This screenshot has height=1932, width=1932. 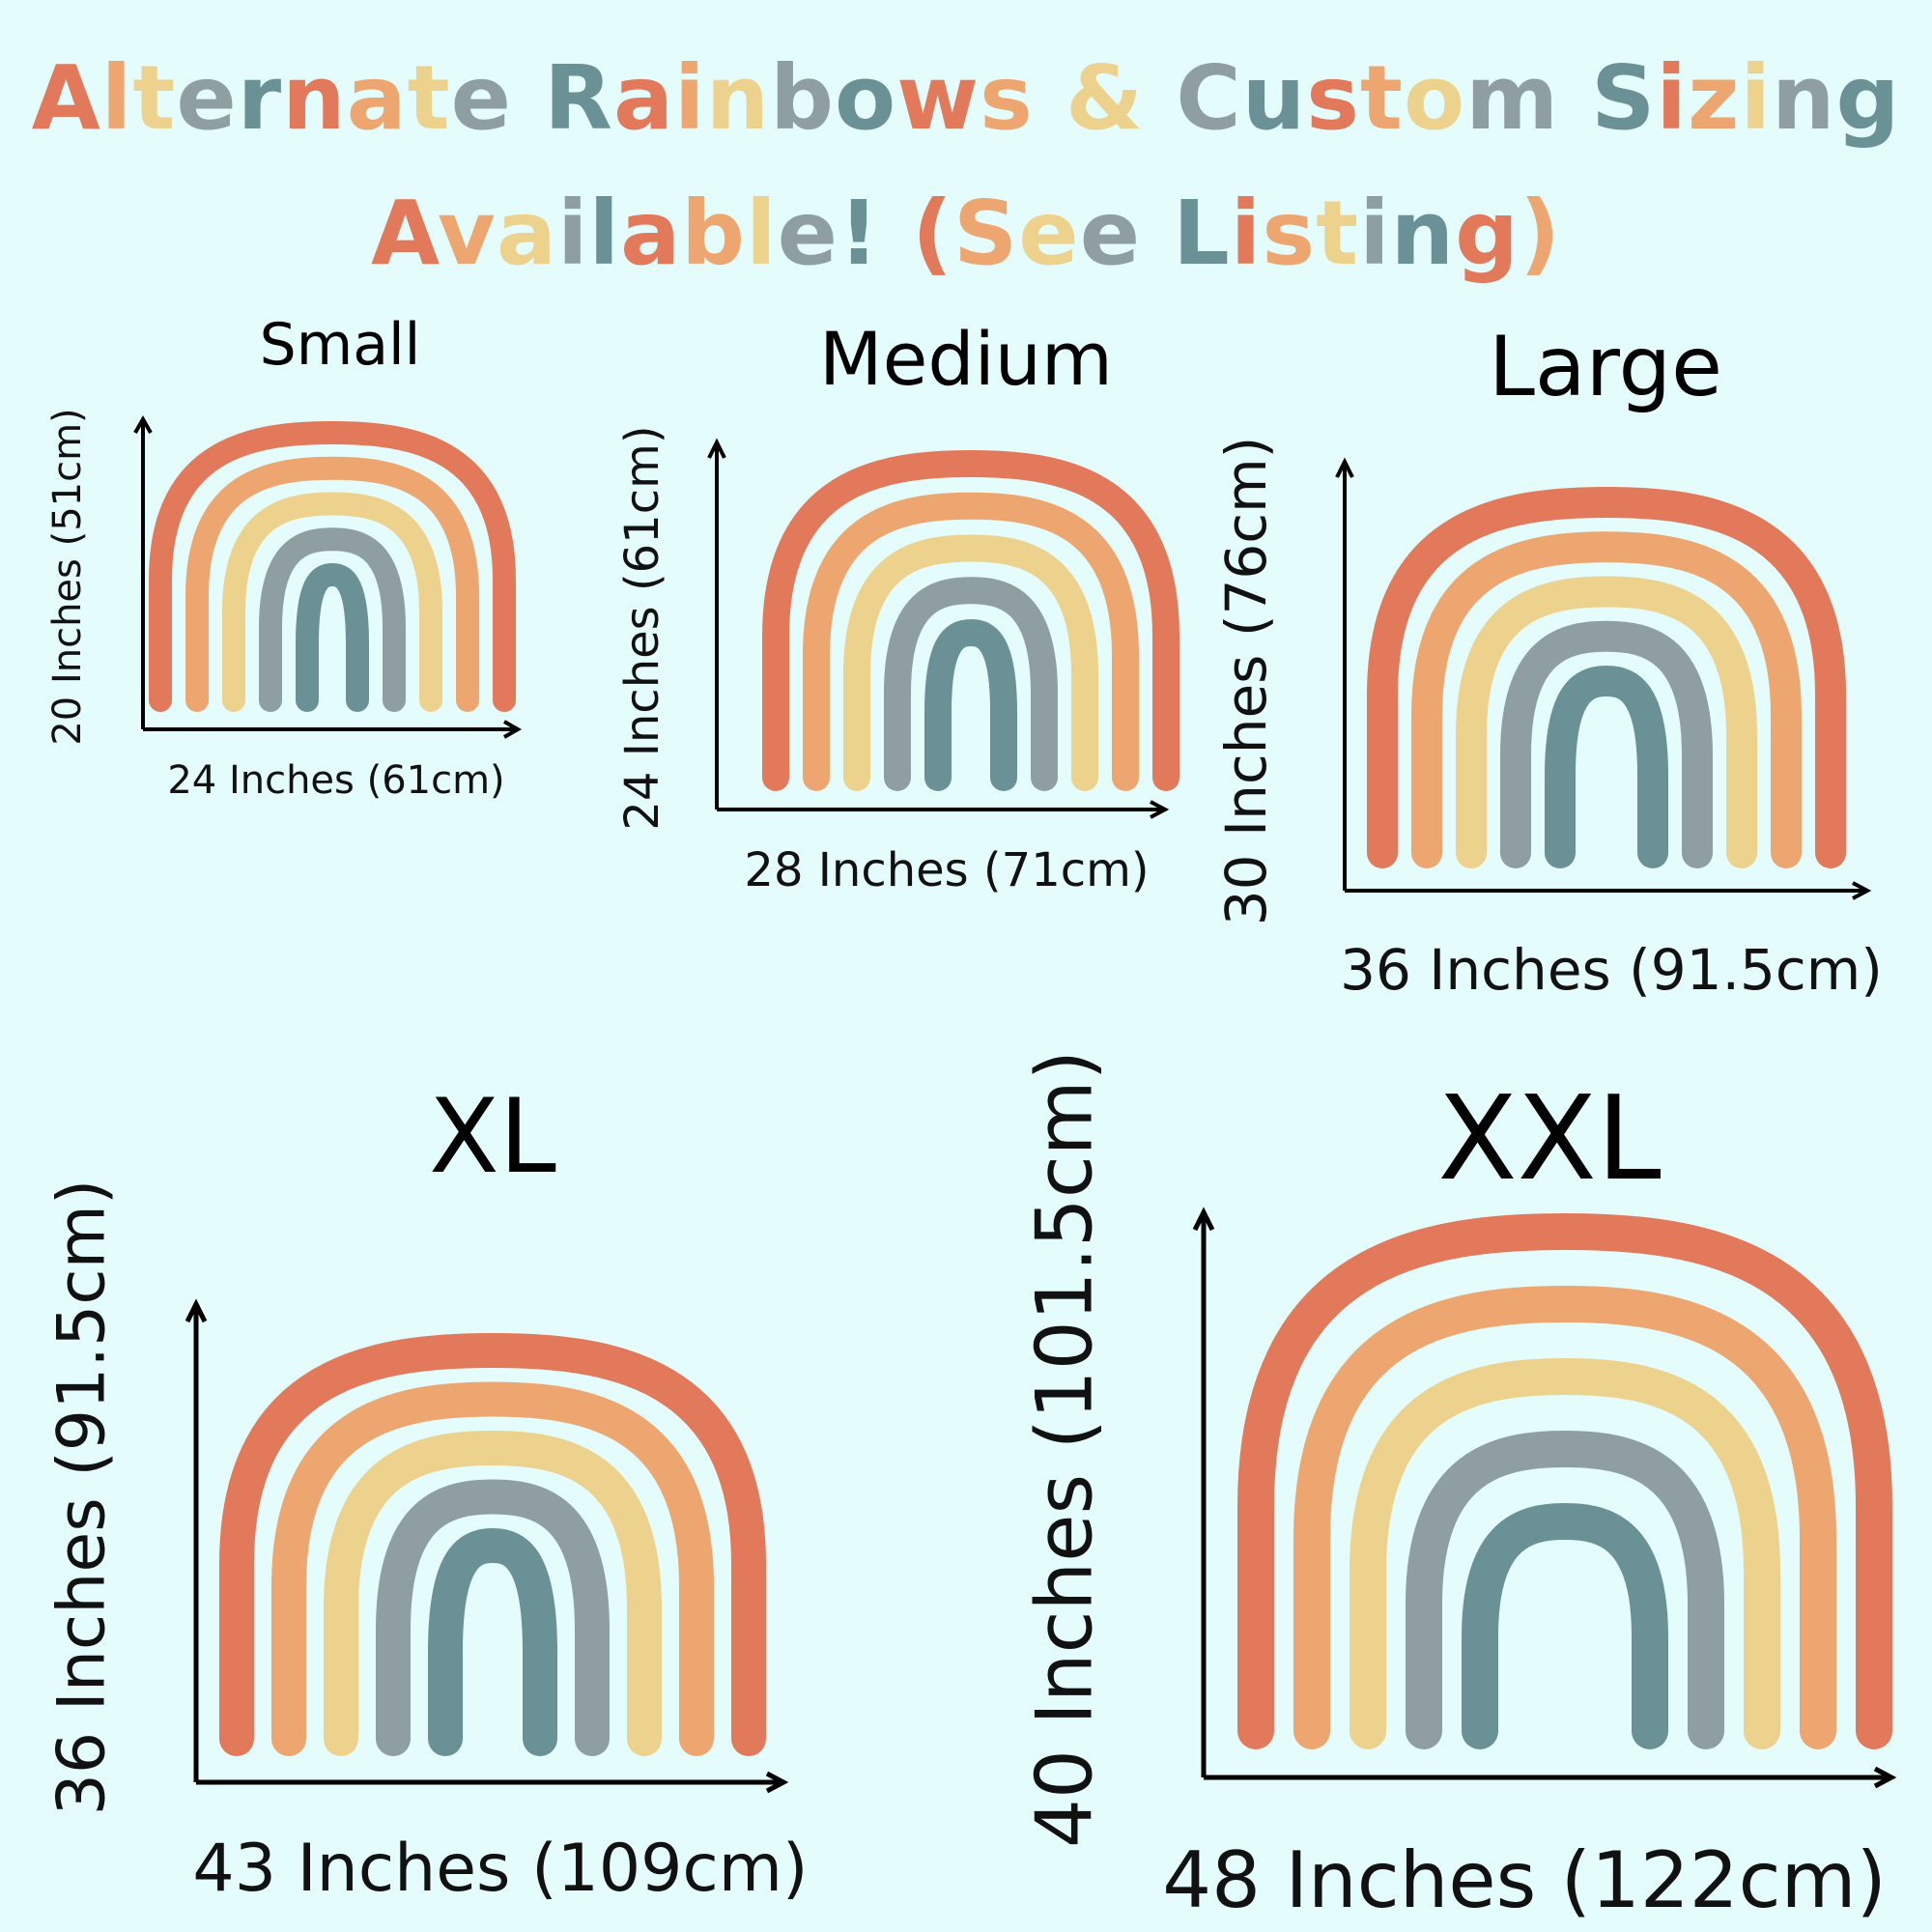 I want to click on height-small: 20 Inches (51cm), so click(x=67, y=577).